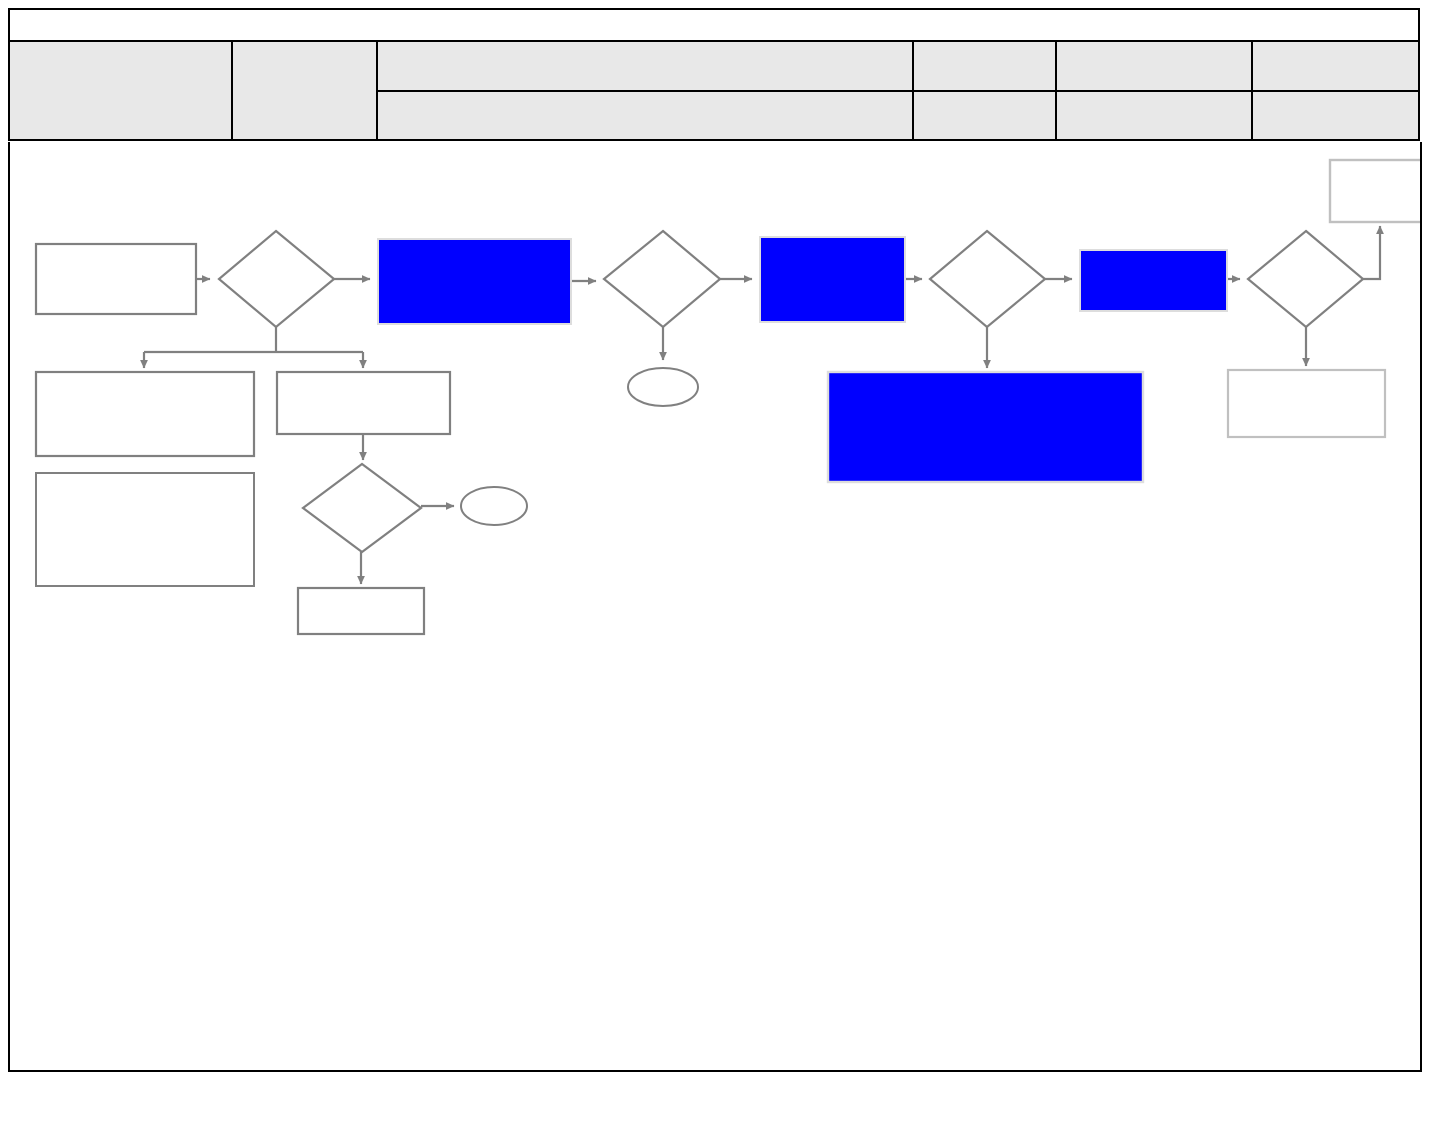  I want to click on header-cell-r1-c6, so click(1335, 66).